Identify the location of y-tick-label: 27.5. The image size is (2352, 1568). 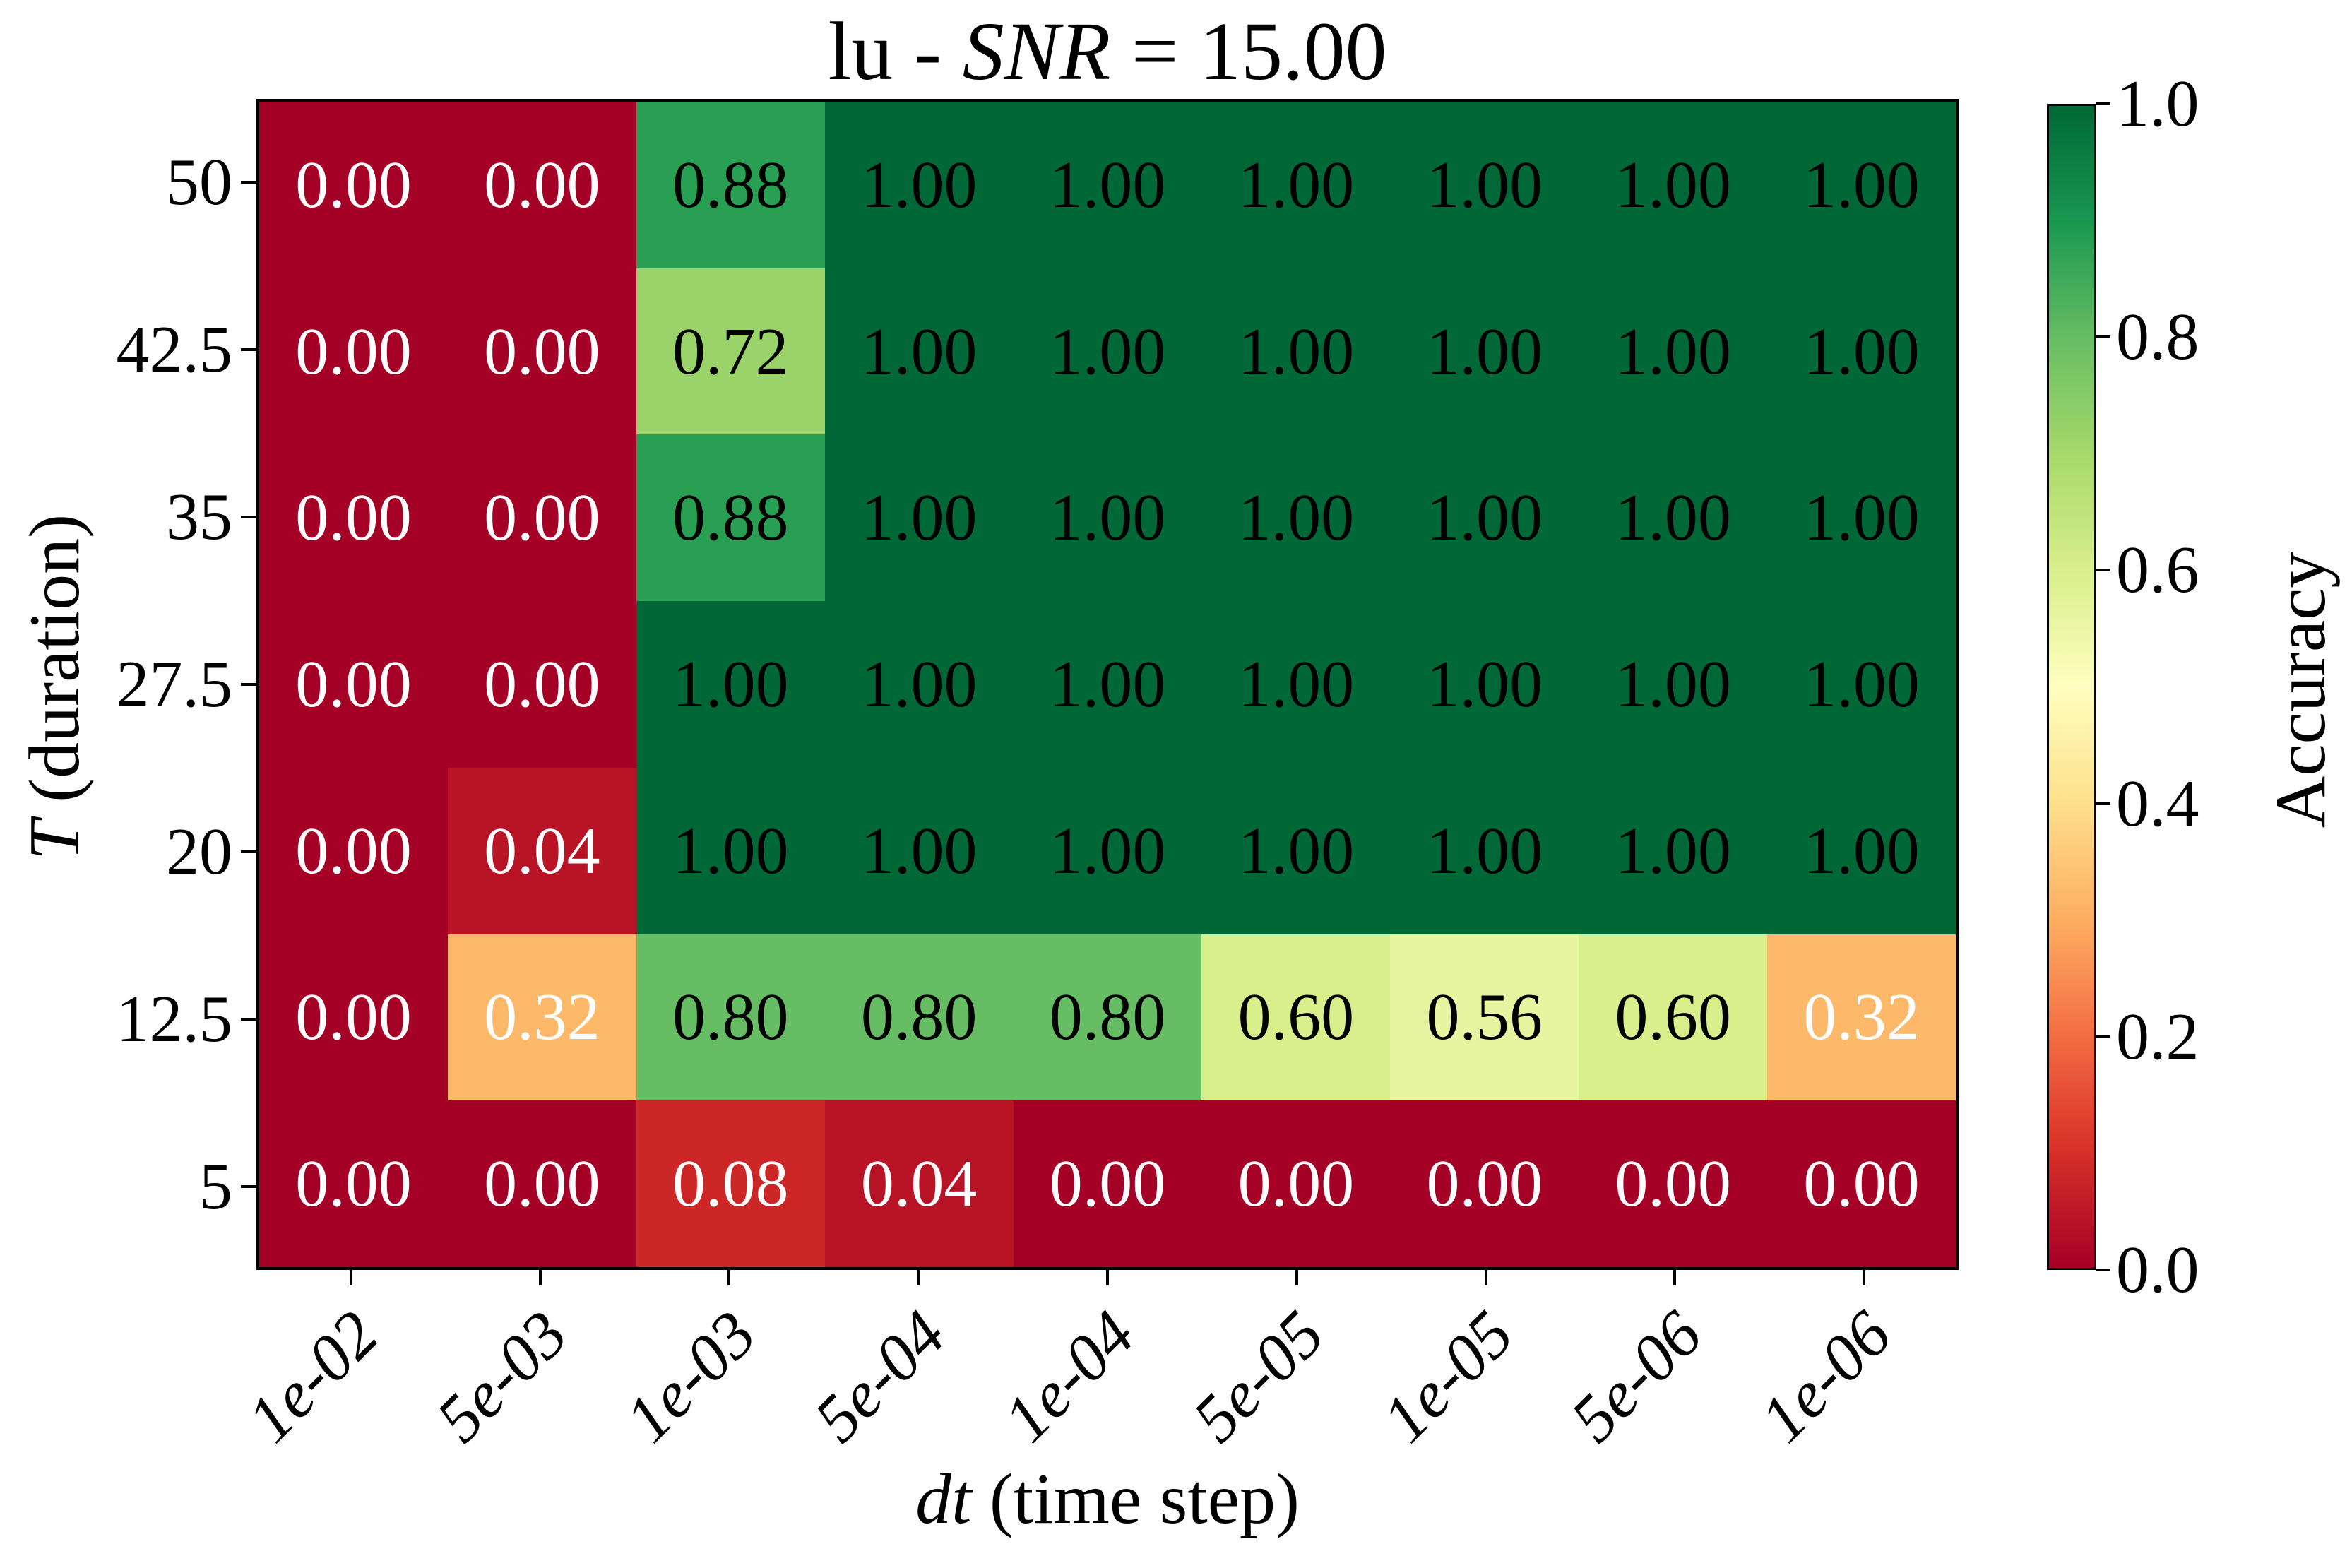
(174, 684).